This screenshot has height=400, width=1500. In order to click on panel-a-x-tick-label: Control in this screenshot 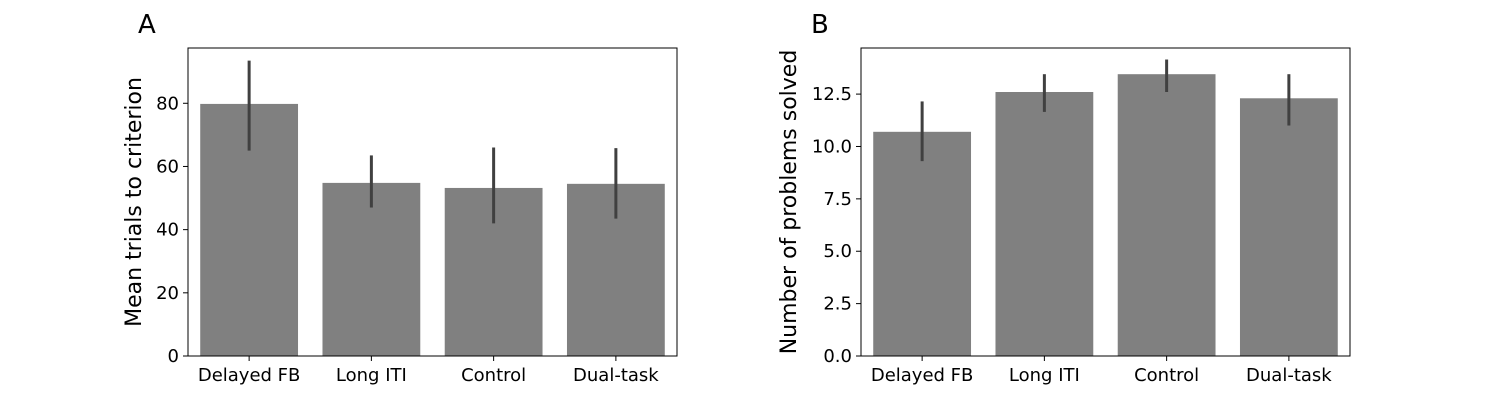, I will do `click(493, 375)`.